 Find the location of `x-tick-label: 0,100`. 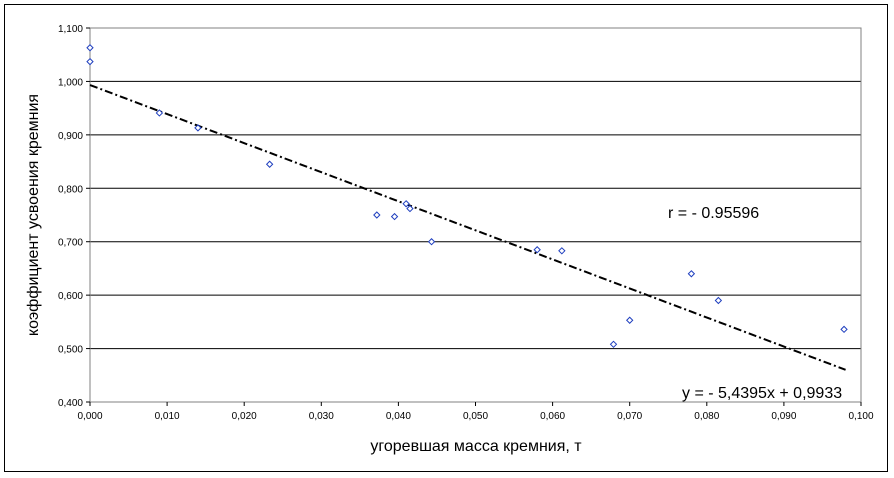

x-tick-label: 0,100 is located at coordinates (860, 416).